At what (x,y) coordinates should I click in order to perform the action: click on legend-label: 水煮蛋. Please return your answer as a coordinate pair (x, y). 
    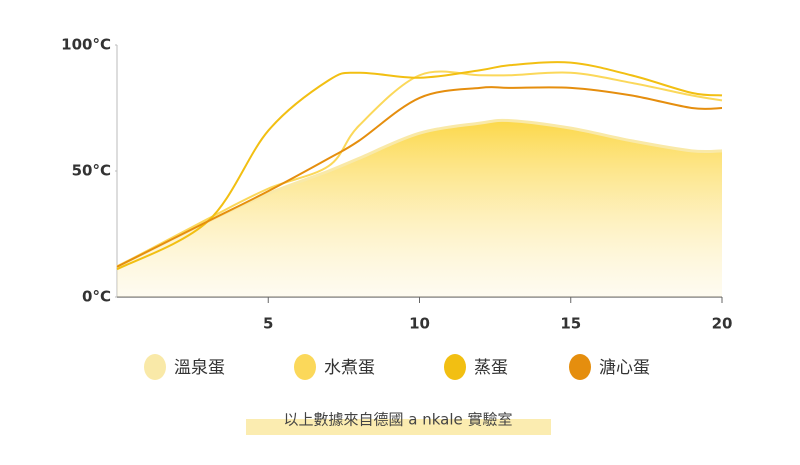
    Looking at the image, I should click on (349, 368).